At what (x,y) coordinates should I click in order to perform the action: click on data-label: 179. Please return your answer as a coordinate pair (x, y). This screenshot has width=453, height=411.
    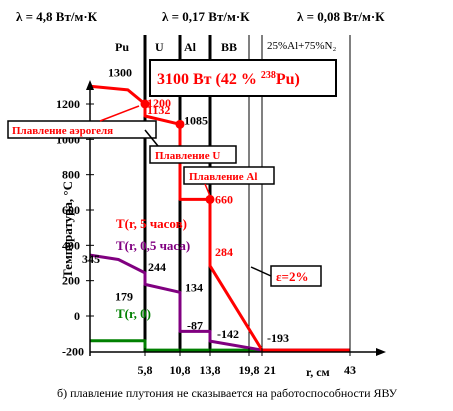
    Looking at the image, I should click on (124, 296).